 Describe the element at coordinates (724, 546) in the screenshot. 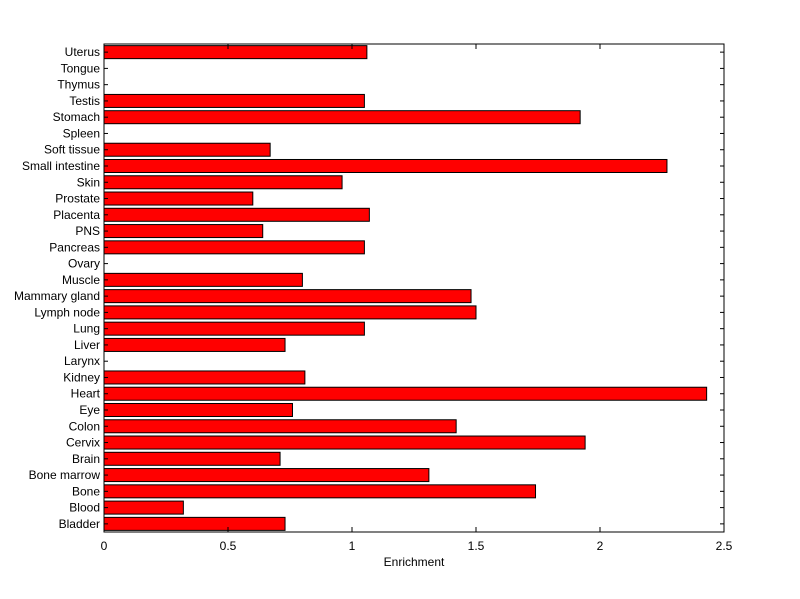

I see `x-tick-label: 2.5` at that location.